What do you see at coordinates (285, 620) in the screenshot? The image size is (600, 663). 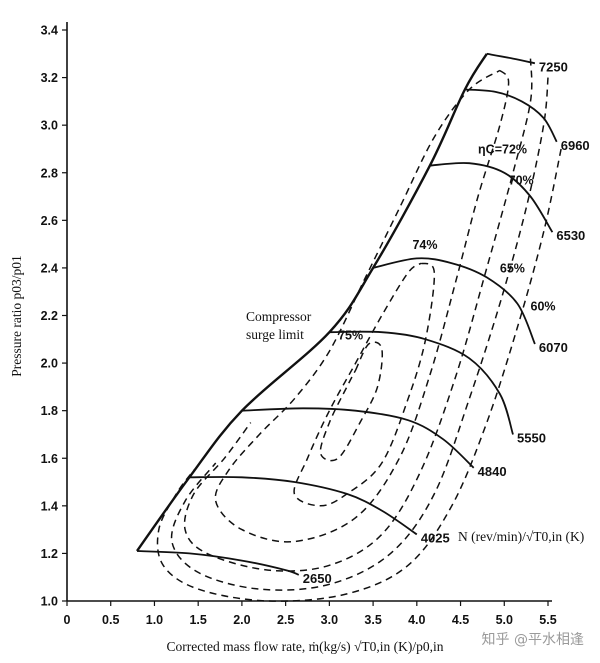 I see `x-tick-label: 2.5` at bounding box center [285, 620].